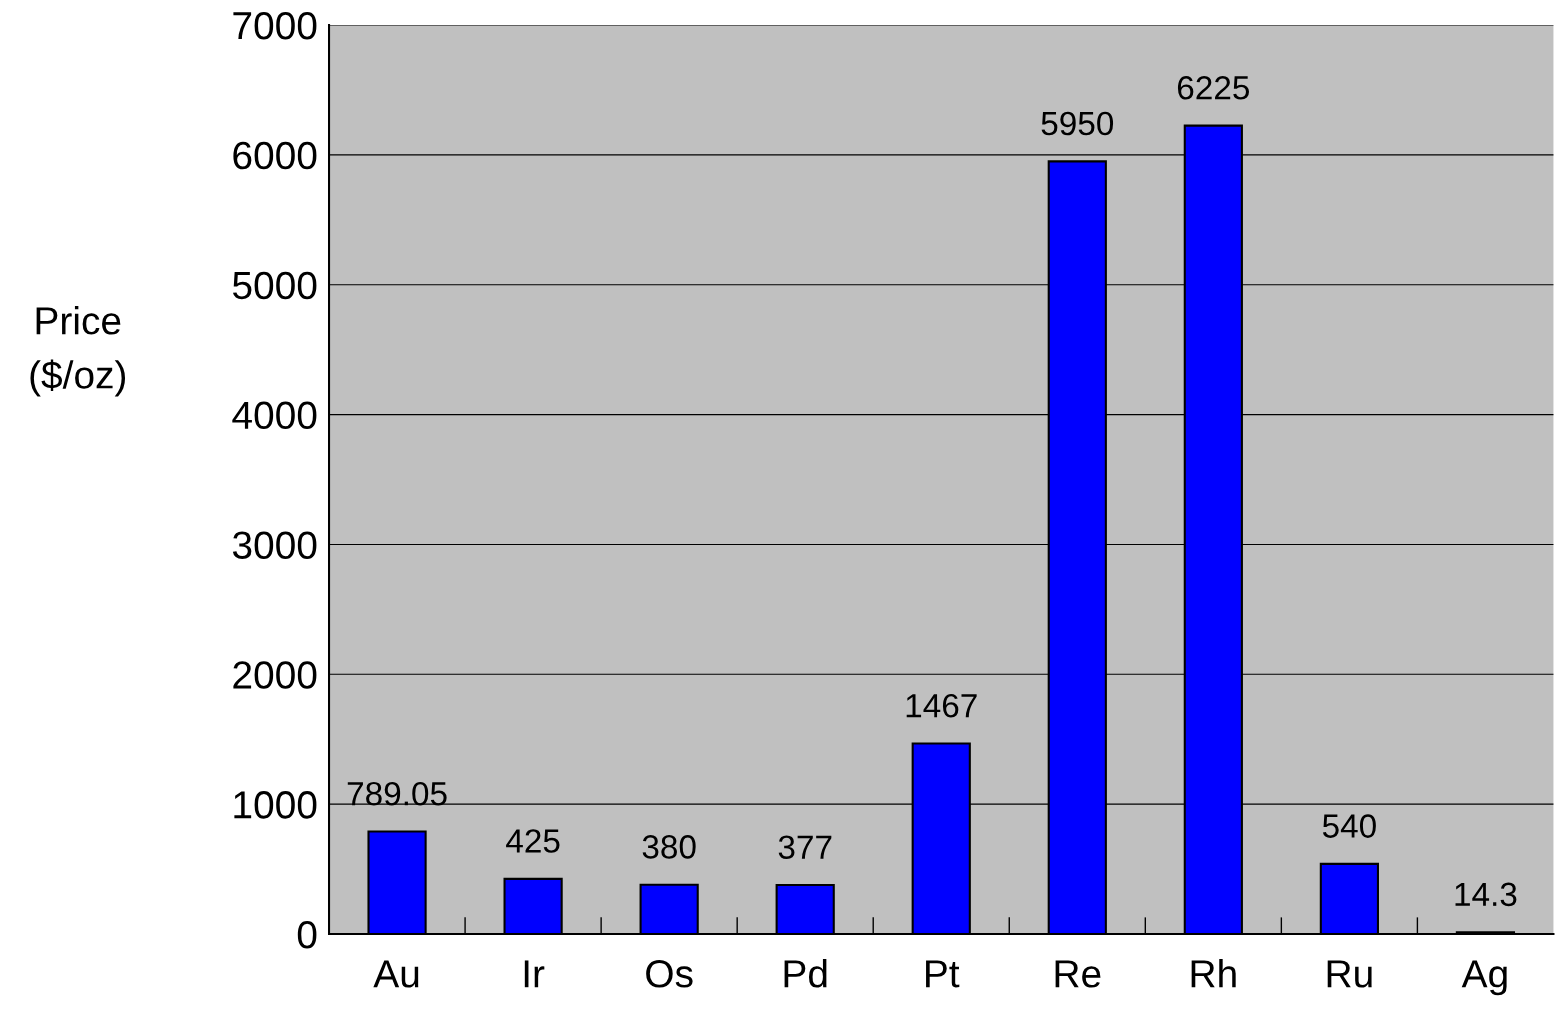  I want to click on x-tick-label: Ag, so click(1484, 978).